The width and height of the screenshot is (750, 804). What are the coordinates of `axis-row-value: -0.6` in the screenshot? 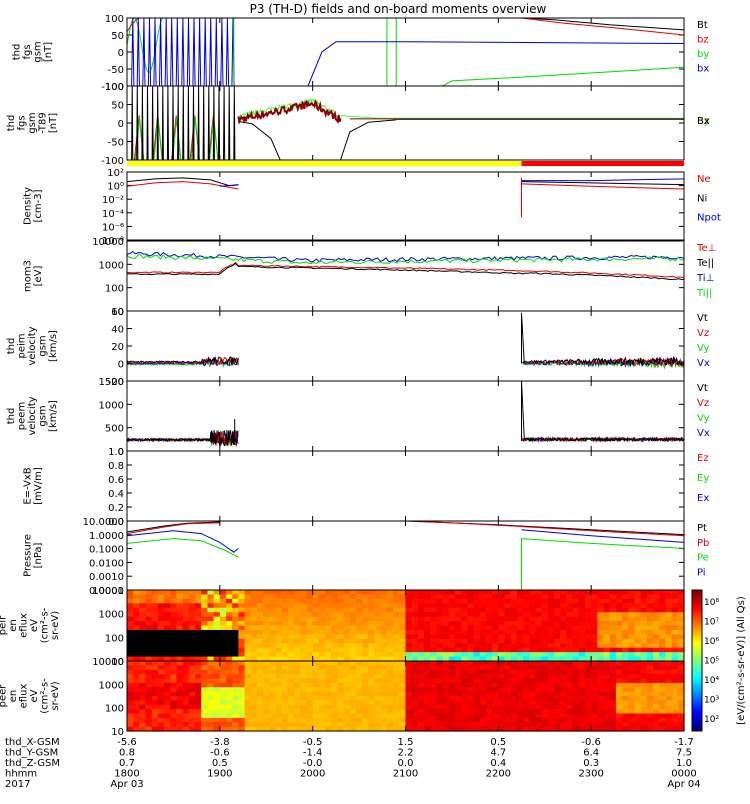 It's located at (220, 753).